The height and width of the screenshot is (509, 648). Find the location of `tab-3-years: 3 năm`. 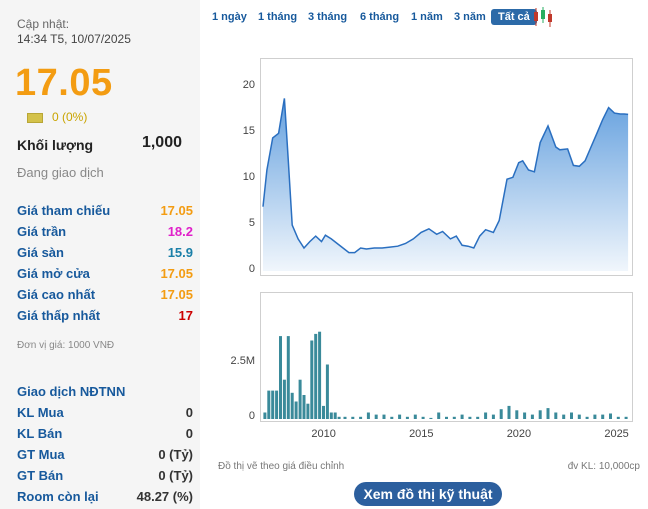

tab-3-years: 3 năm is located at coordinates (470, 17).